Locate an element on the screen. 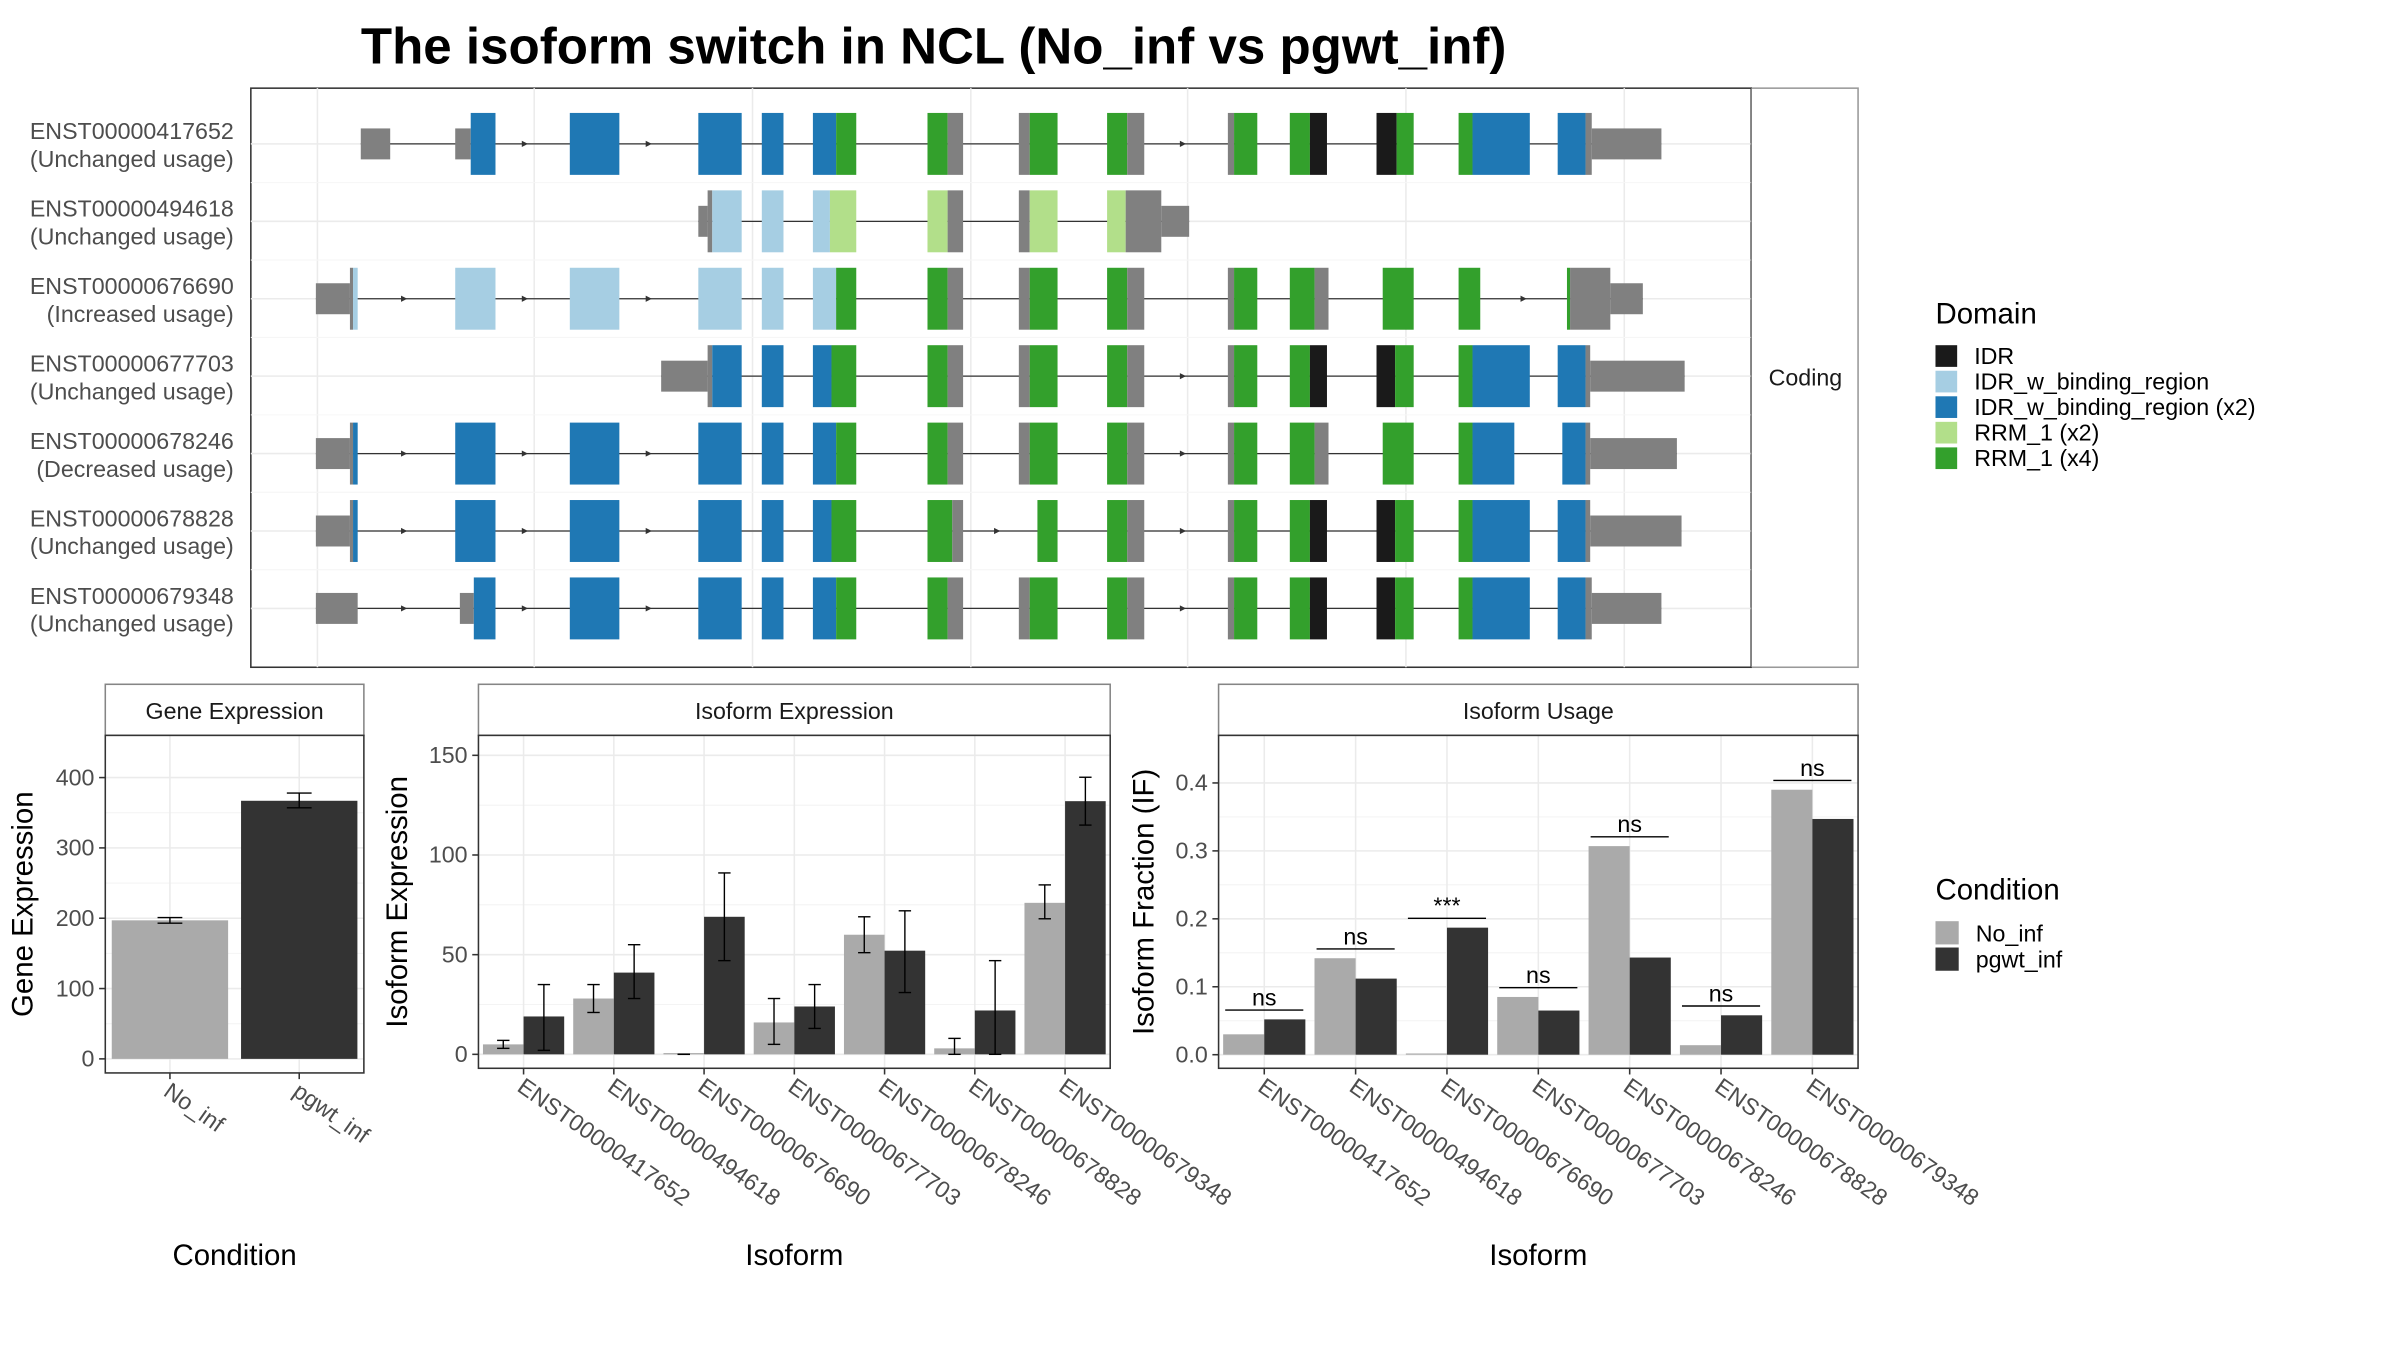  x-axis-title: Condition is located at coordinates (234, 1255).